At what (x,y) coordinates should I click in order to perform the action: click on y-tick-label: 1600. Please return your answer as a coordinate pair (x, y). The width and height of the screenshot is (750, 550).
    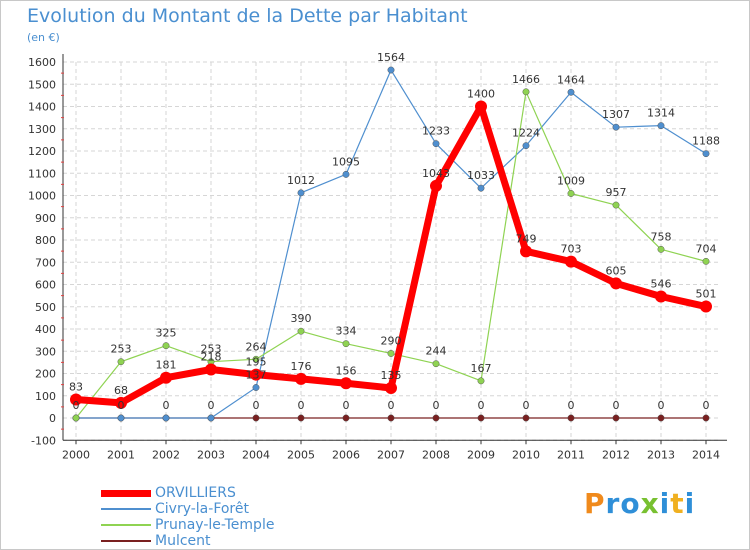
    Looking at the image, I should click on (42, 62).